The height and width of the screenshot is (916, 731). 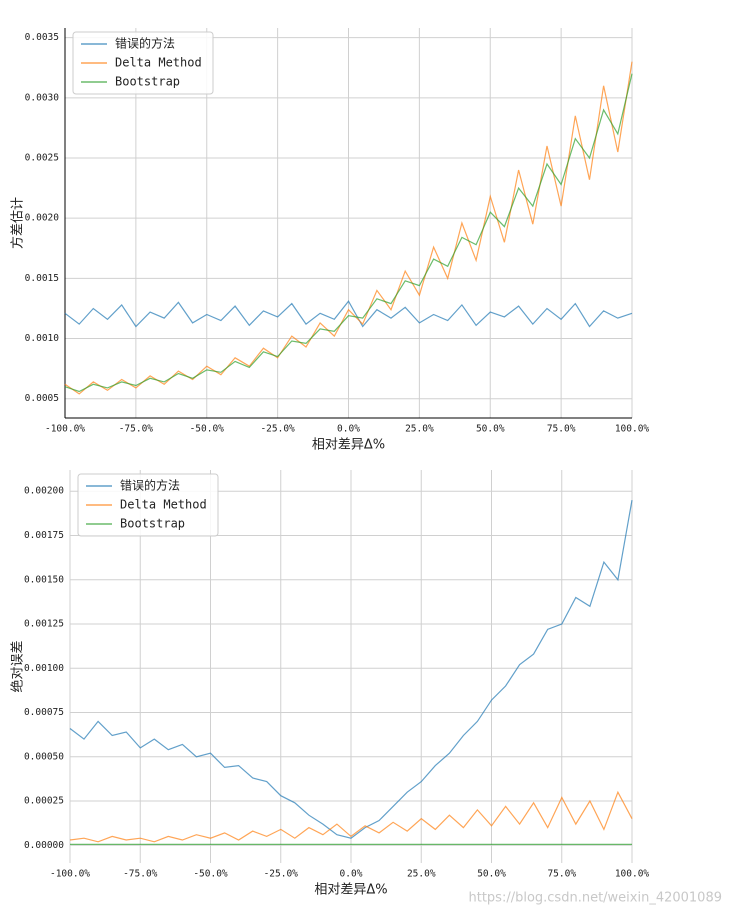 I want to click on y-tick-label: 0.0025, so click(x=42, y=158).